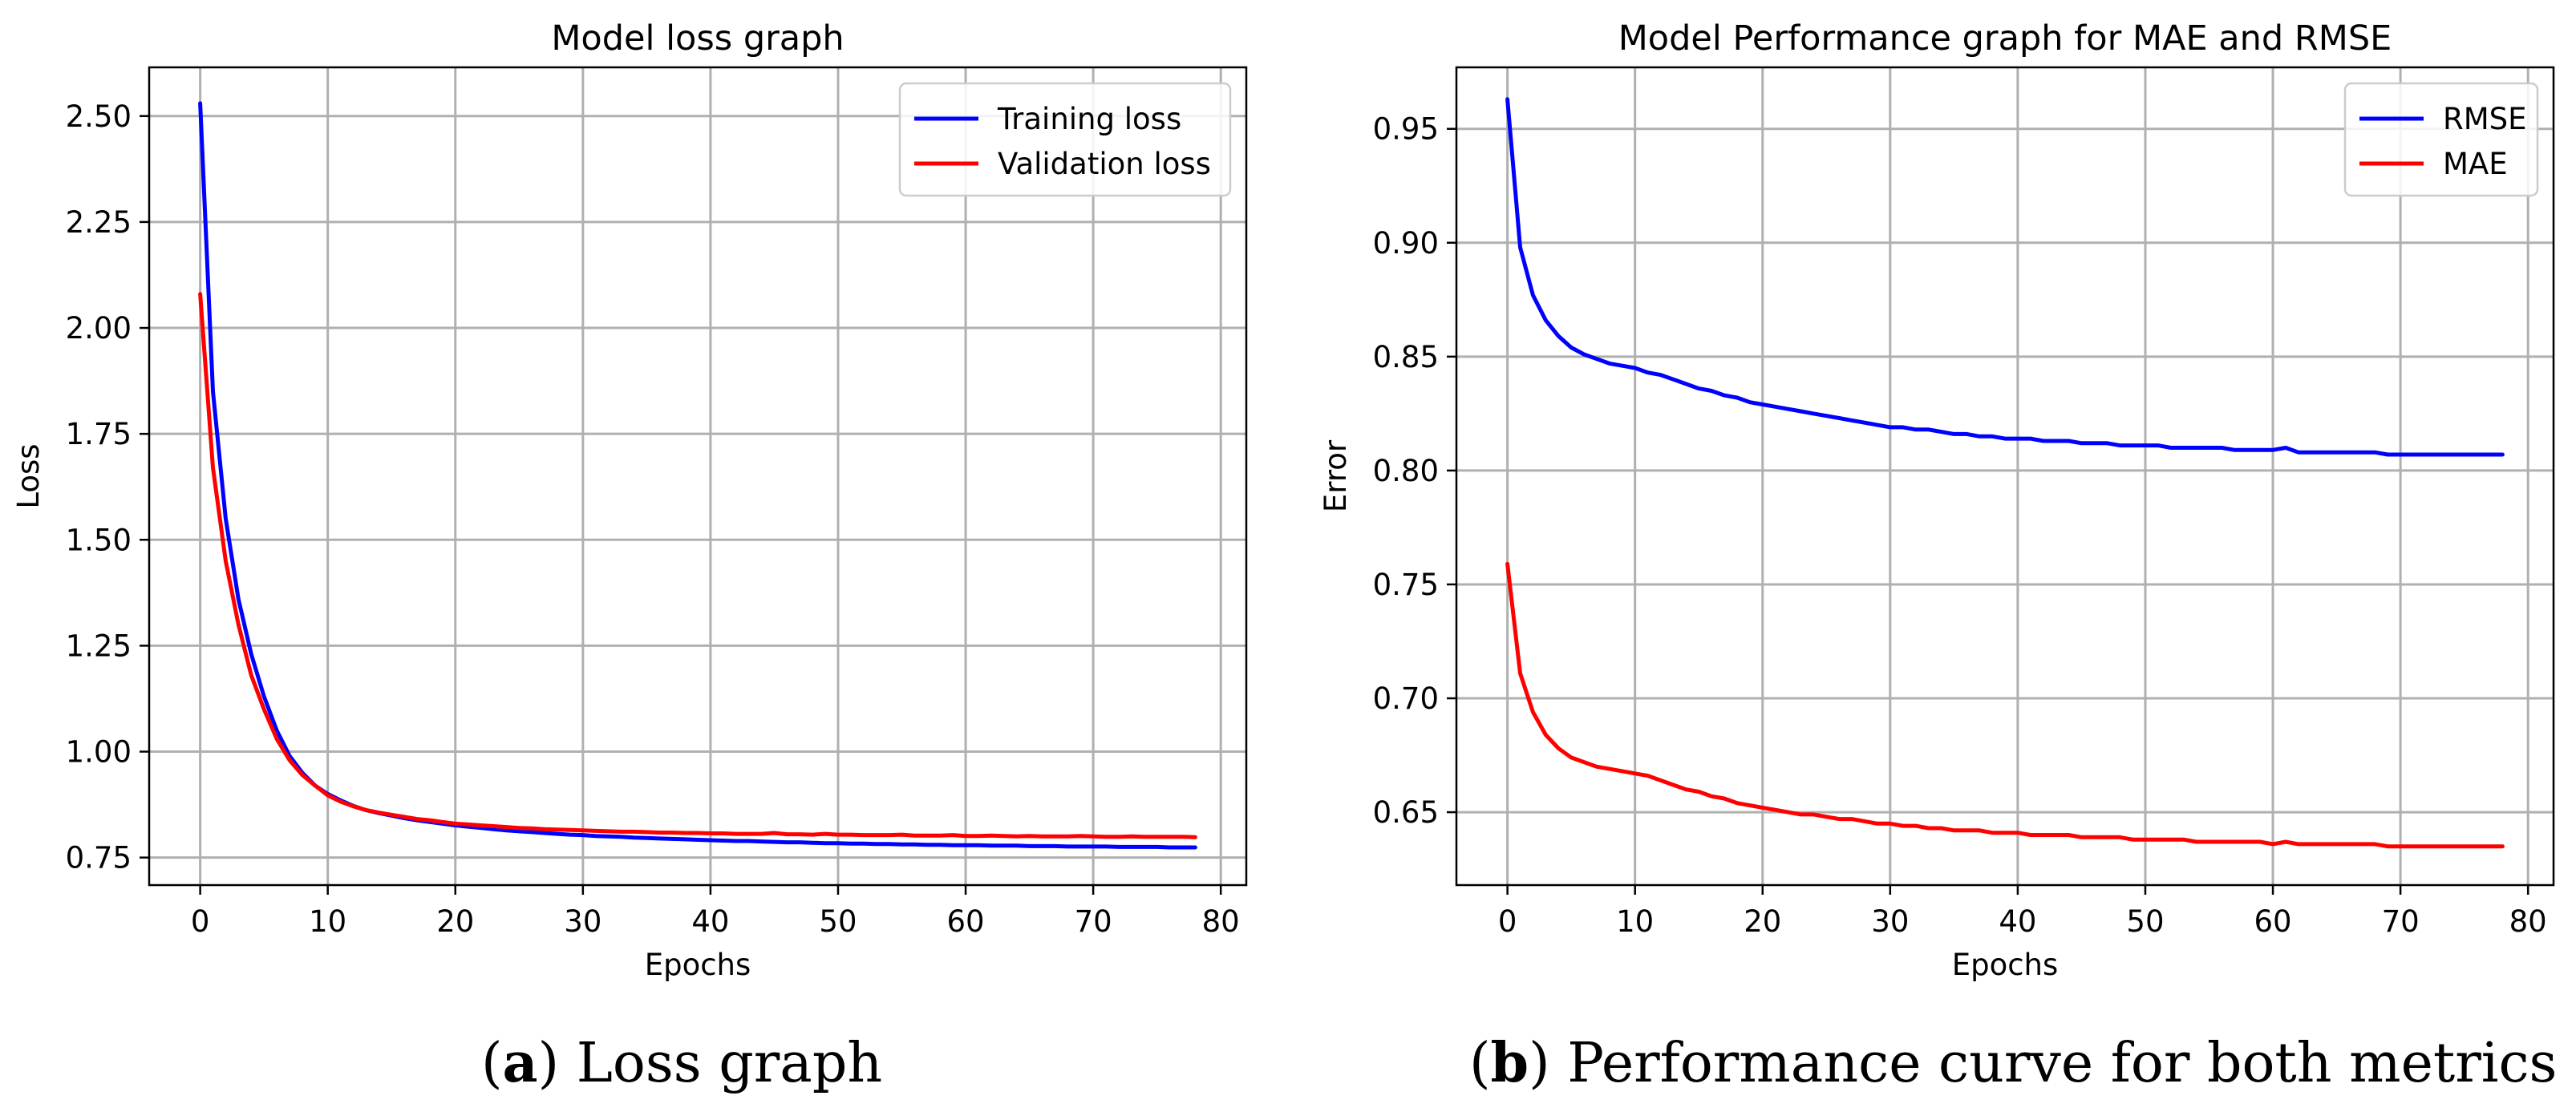 The image size is (2576, 1120). I want to click on chart1-legend-box, so click(2441, 139).